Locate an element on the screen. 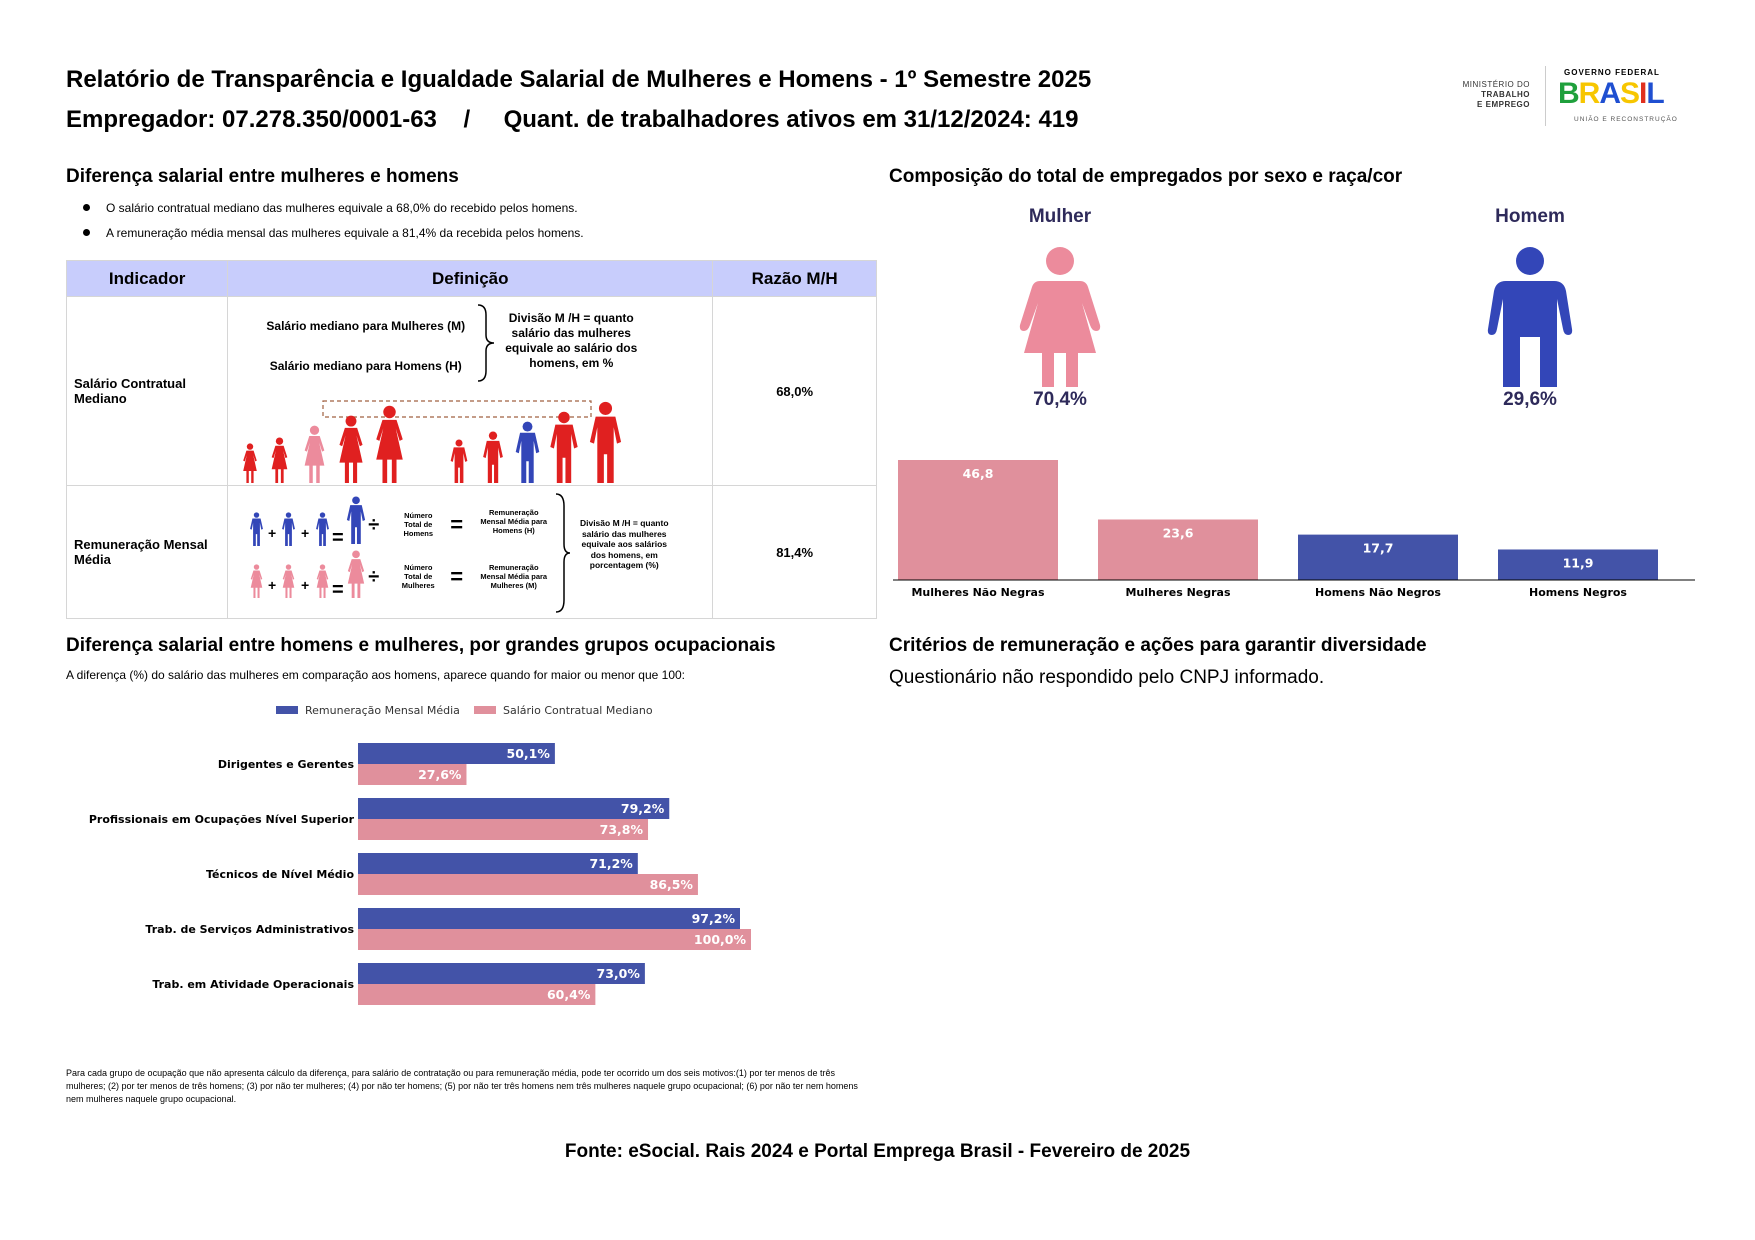 The height and width of the screenshot is (1240, 1755). occupational-bar-label: 97,2% is located at coordinates (714, 918).